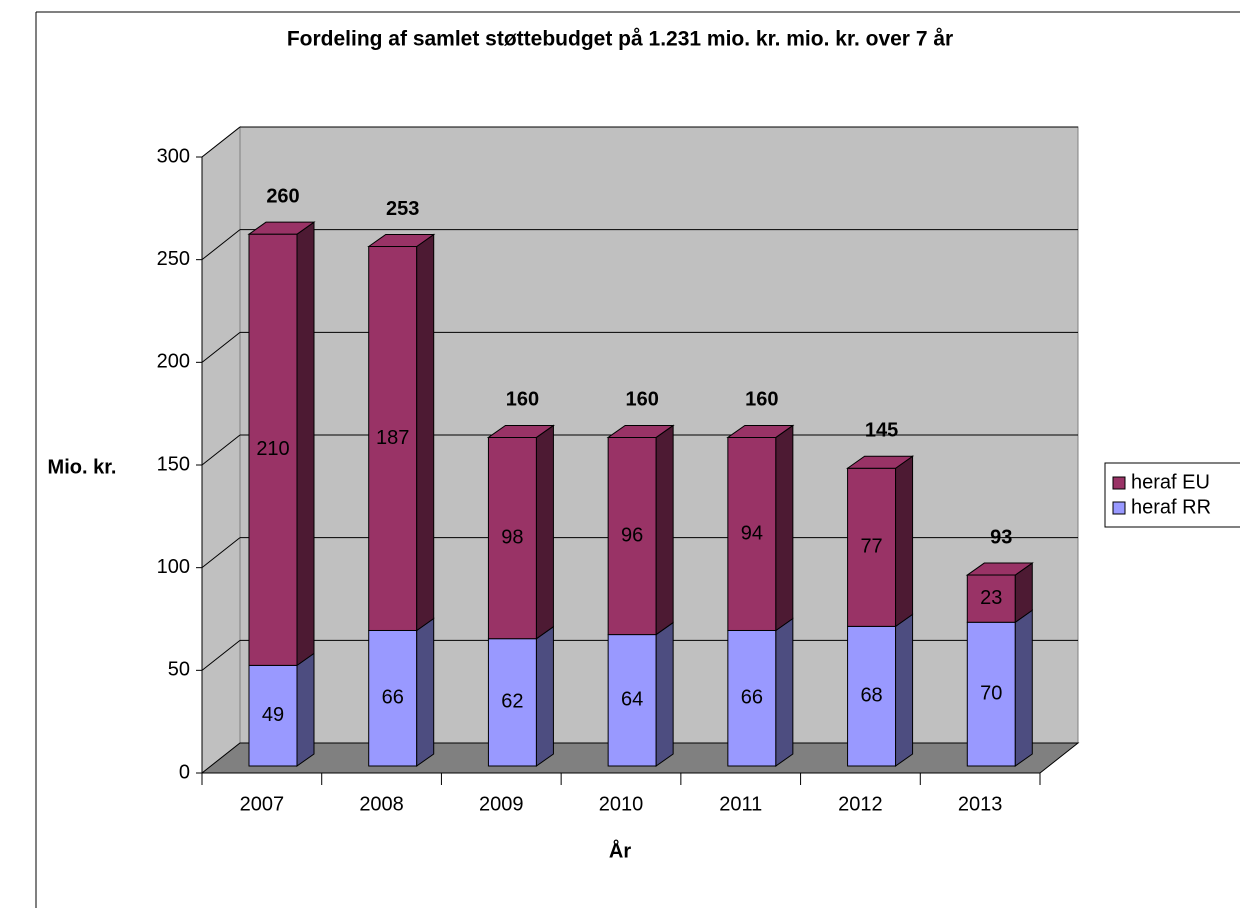 The image size is (1240, 908). What do you see at coordinates (1171, 507) in the screenshot?
I see `legend-label: heraf RR` at bounding box center [1171, 507].